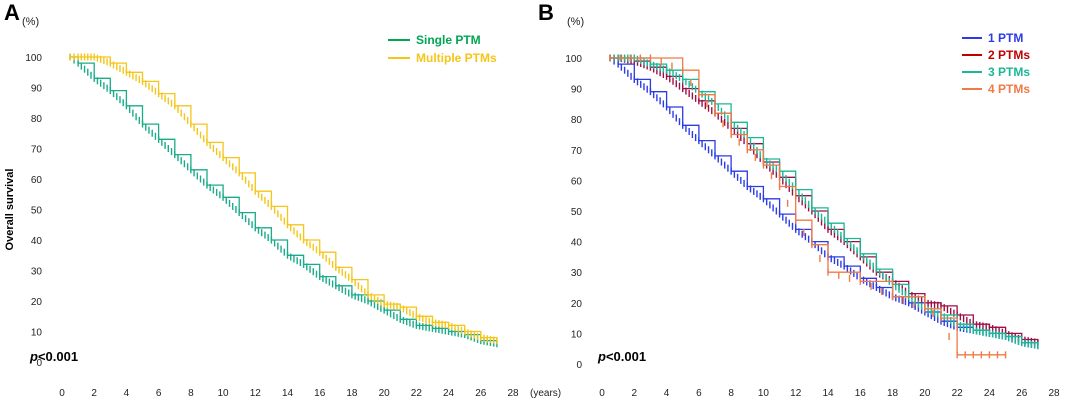 The width and height of the screenshot is (1065, 400). Describe the element at coordinates (1009, 89) in the screenshot. I see `legend-entry: 4 PTMs` at that location.